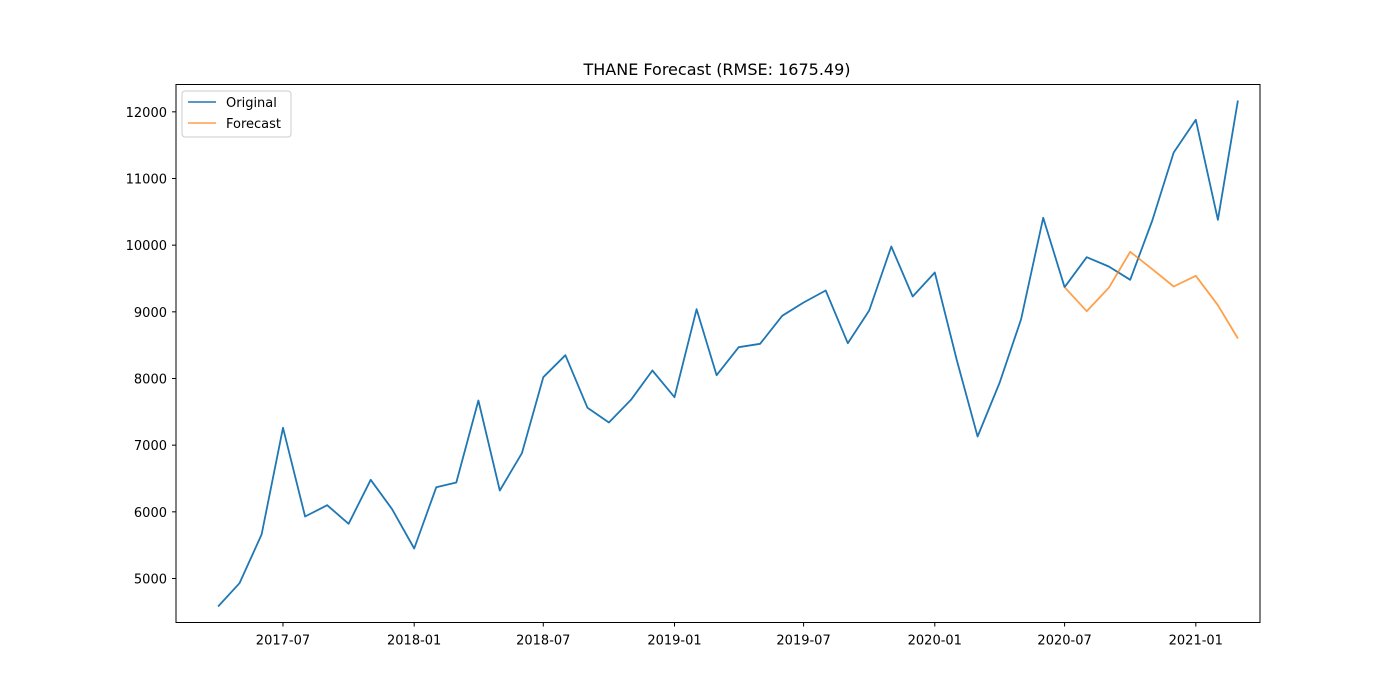  What do you see at coordinates (150, 313) in the screenshot?
I see `y-tick-label: 9000` at bounding box center [150, 313].